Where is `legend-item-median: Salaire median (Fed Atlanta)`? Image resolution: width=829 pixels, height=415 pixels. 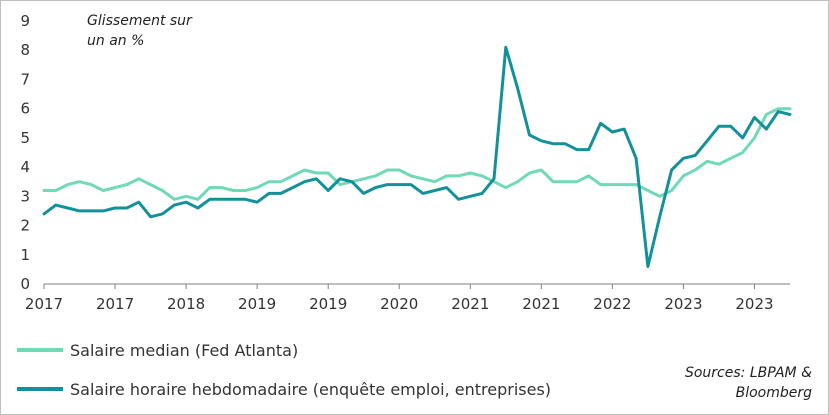 legend-item-median: Salaire median (Fed Atlanta) is located at coordinates (157, 350).